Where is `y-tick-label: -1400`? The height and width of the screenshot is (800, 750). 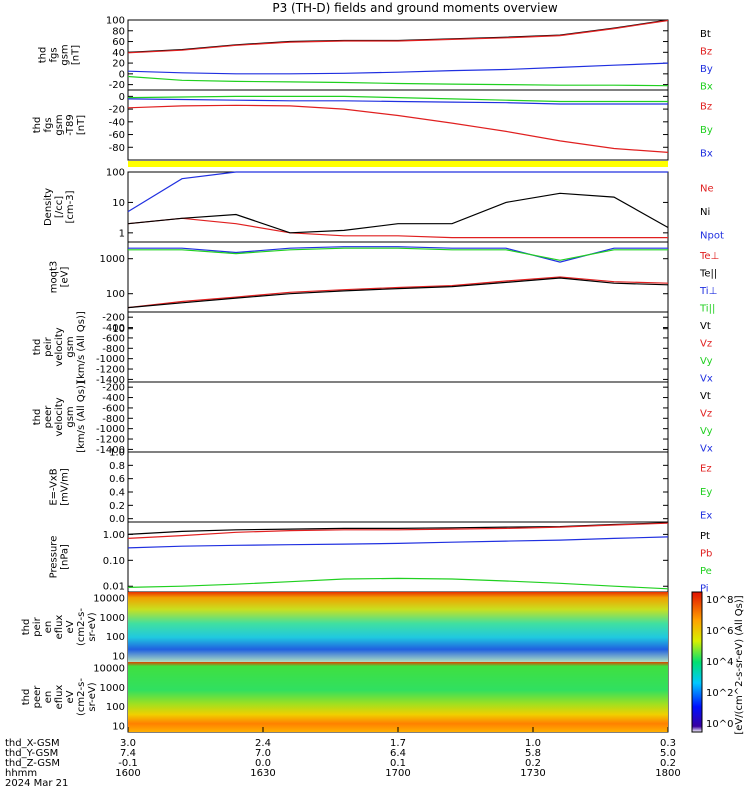
y-tick-label: -1400 is located at coordinates (110, 450).